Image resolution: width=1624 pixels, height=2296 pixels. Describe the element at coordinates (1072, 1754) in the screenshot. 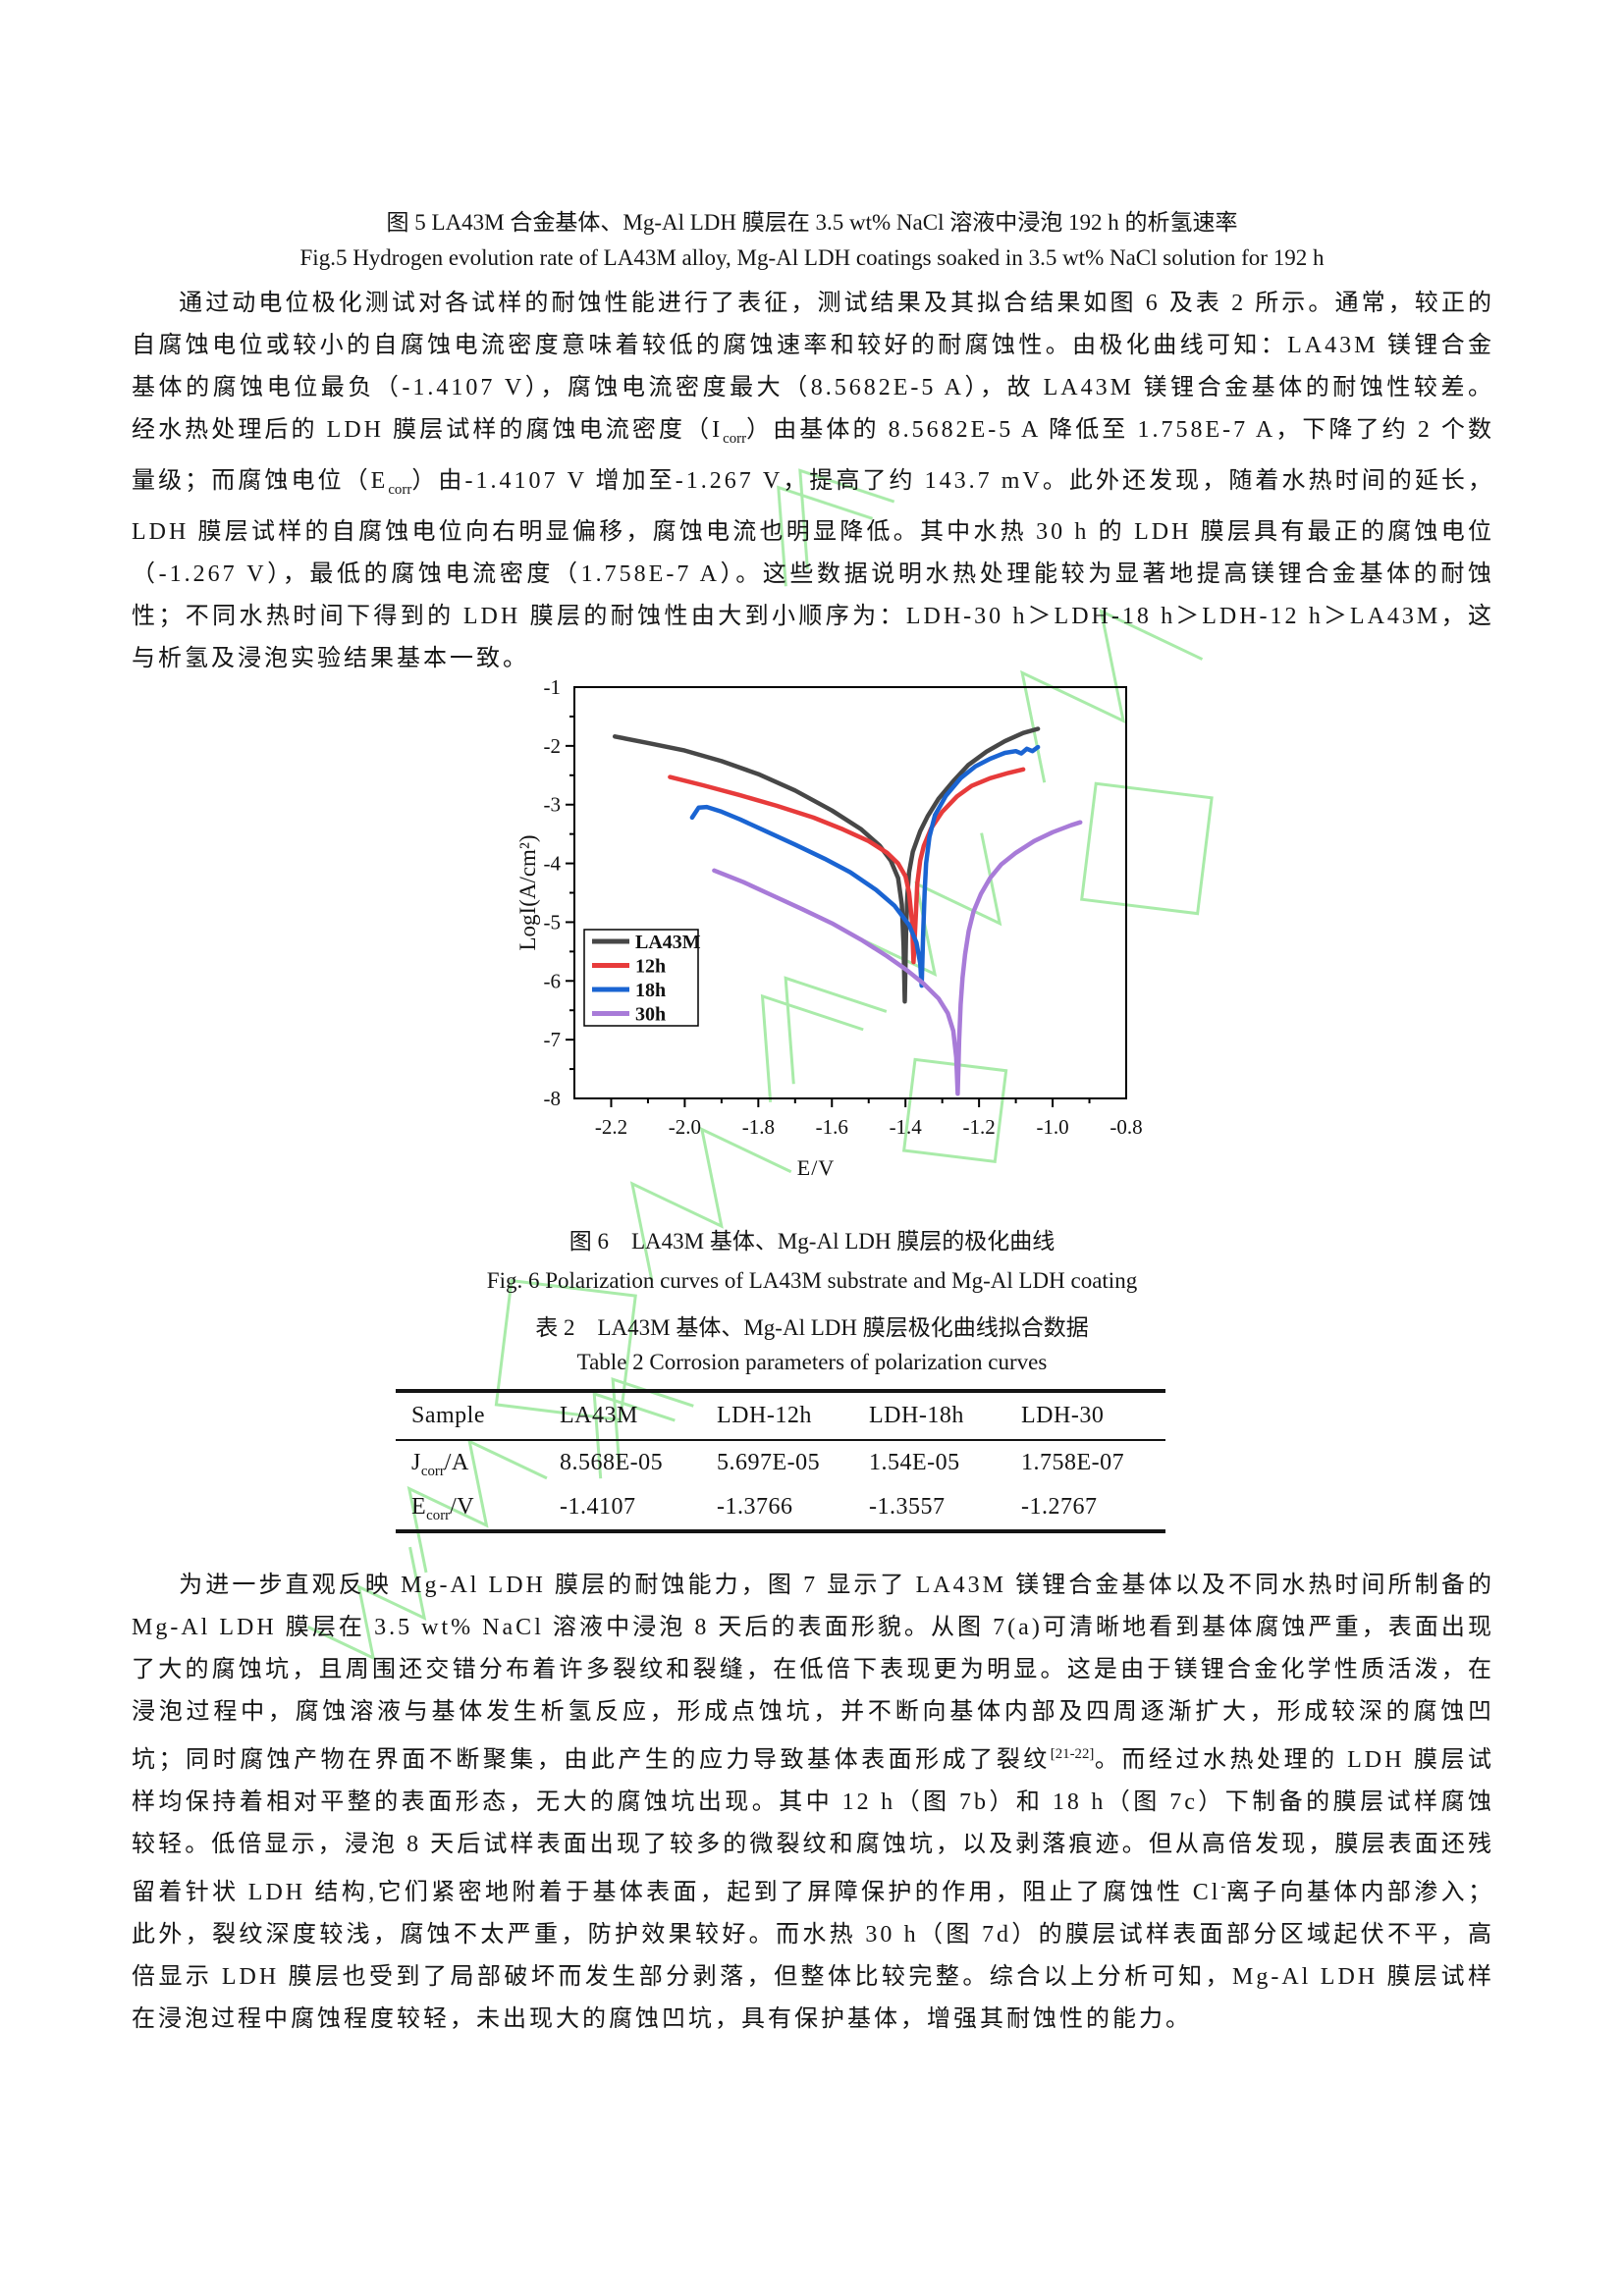

I see `reference-superscript: [21-22]` at that location.